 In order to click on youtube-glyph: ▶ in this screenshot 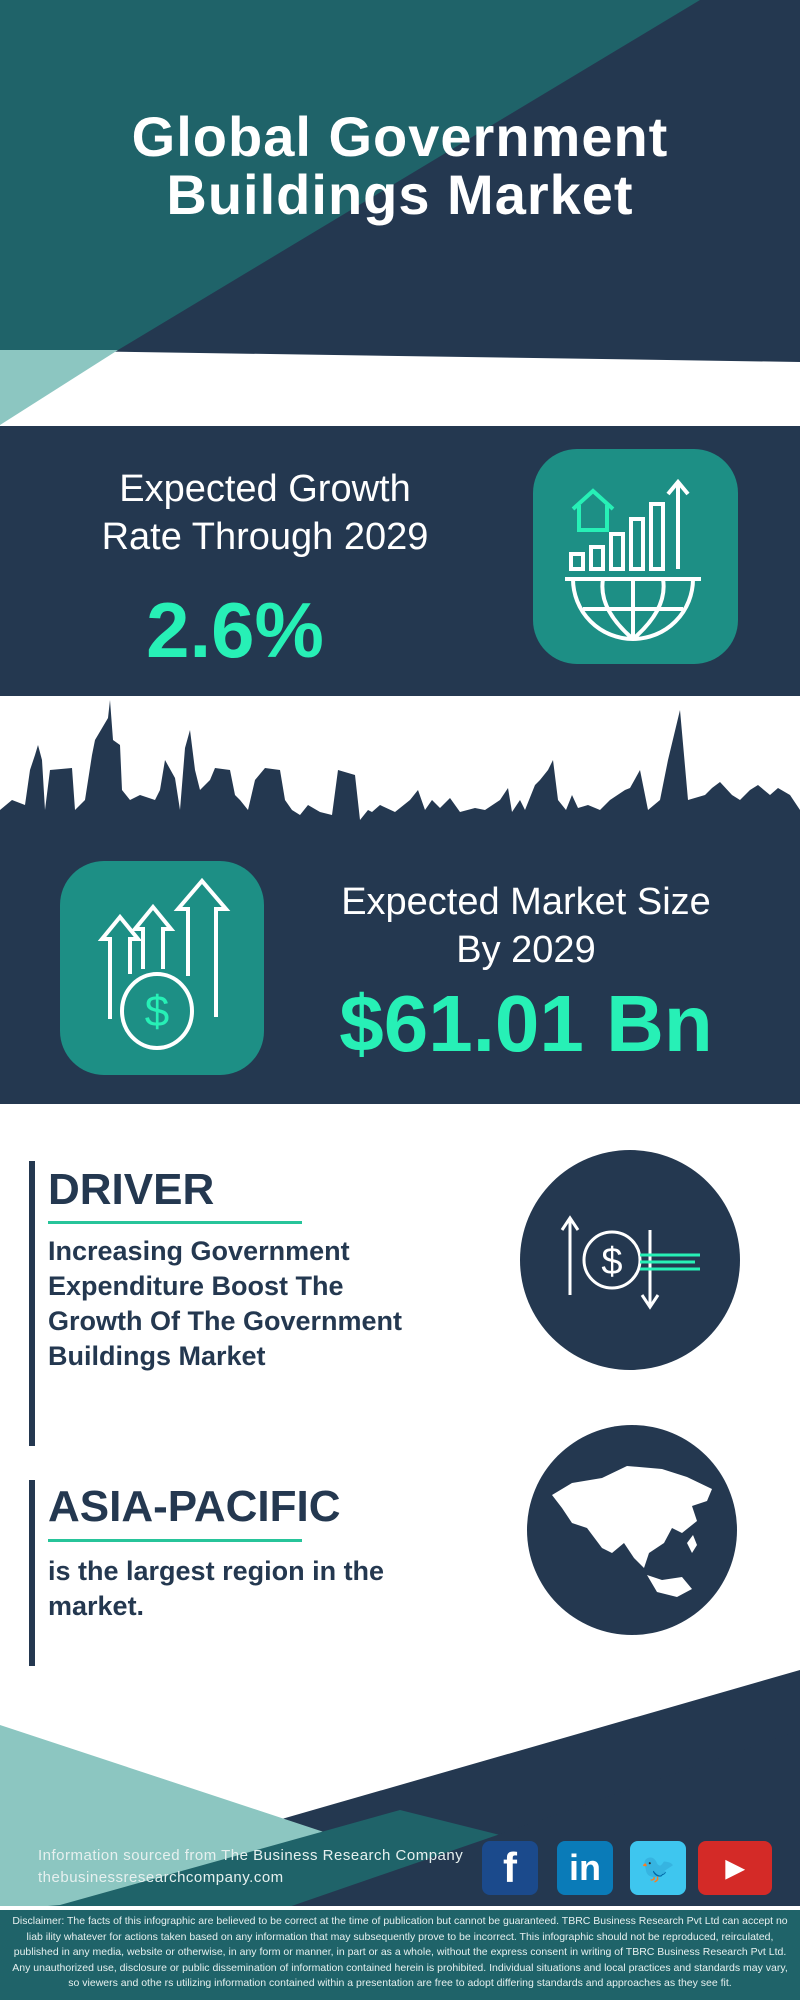, I will do `click(735, 1868)`.